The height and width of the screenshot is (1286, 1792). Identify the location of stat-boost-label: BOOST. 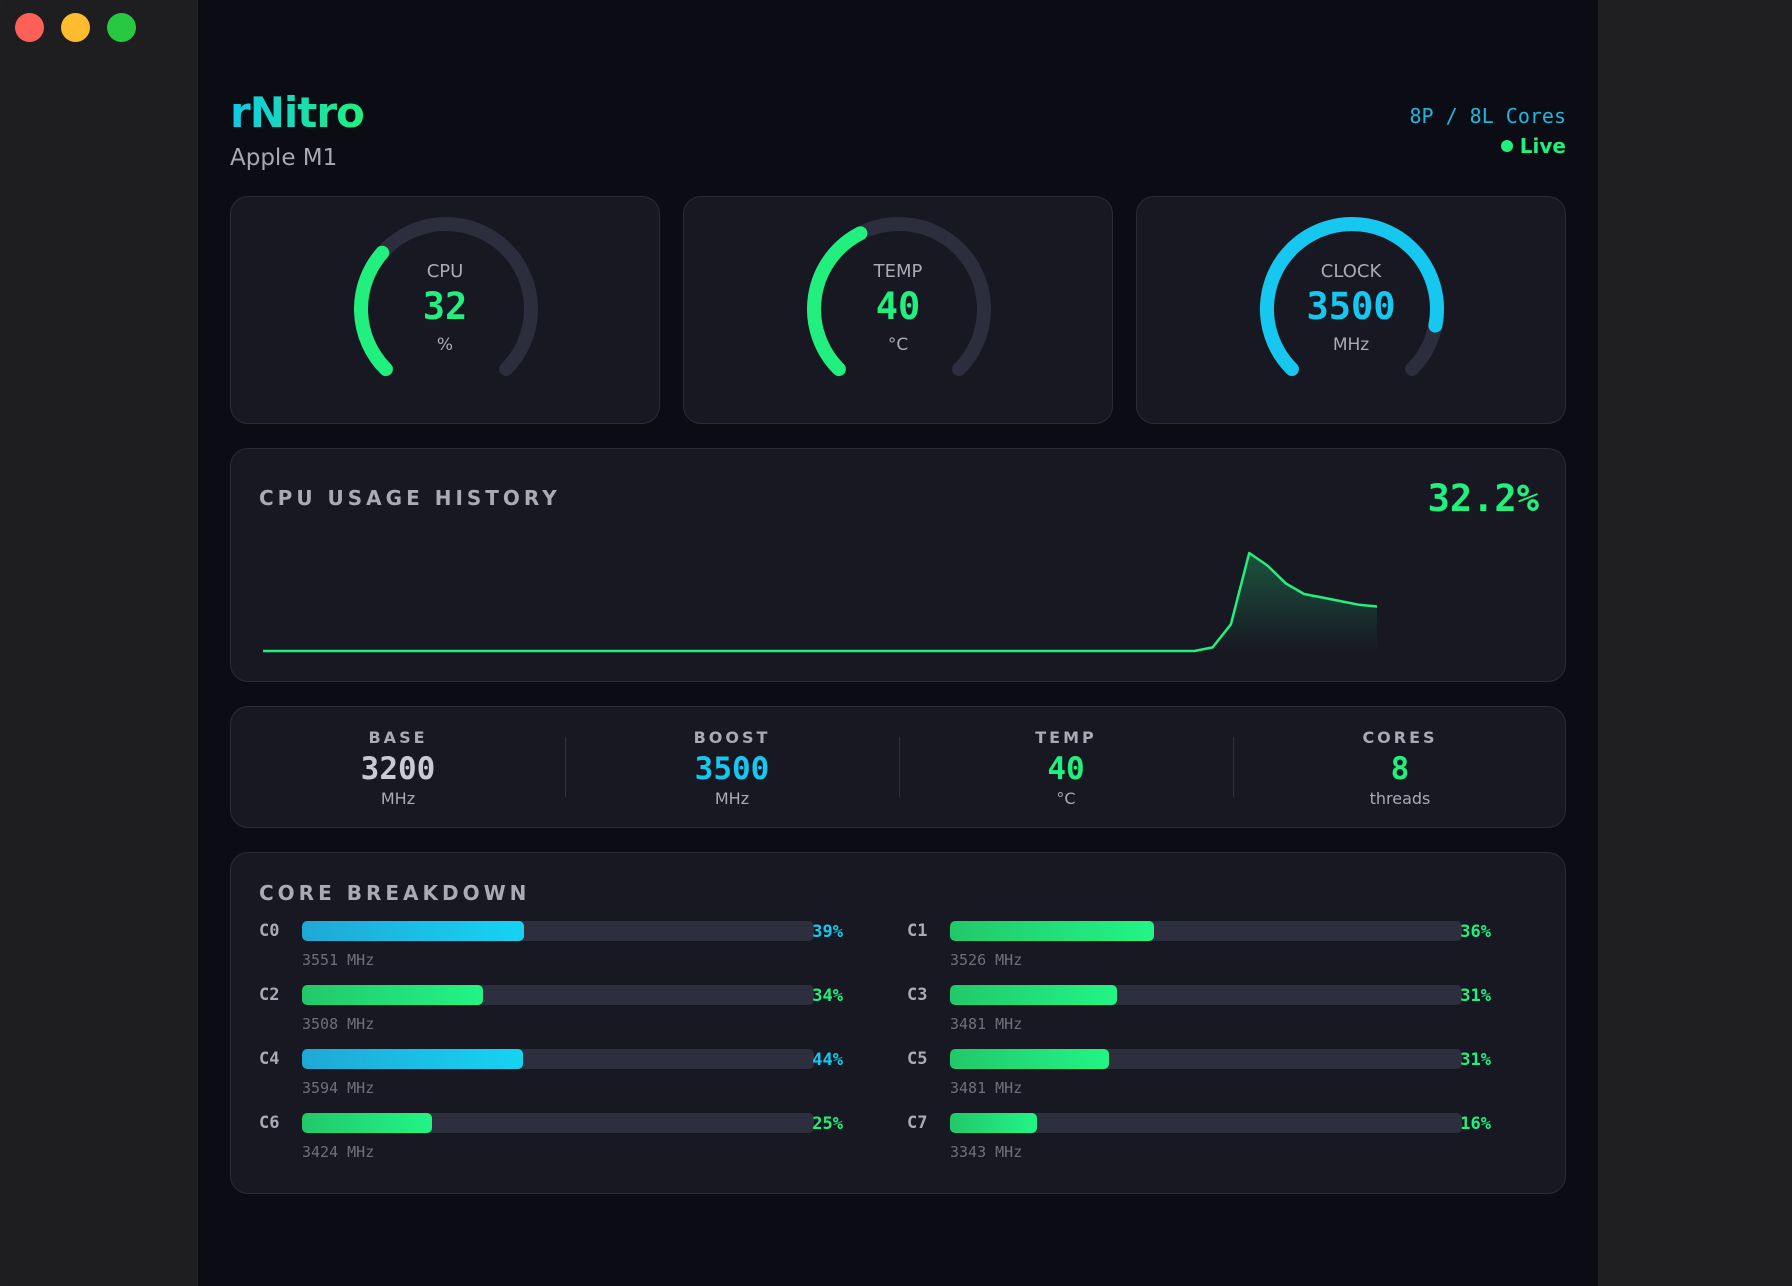
(732, 737).